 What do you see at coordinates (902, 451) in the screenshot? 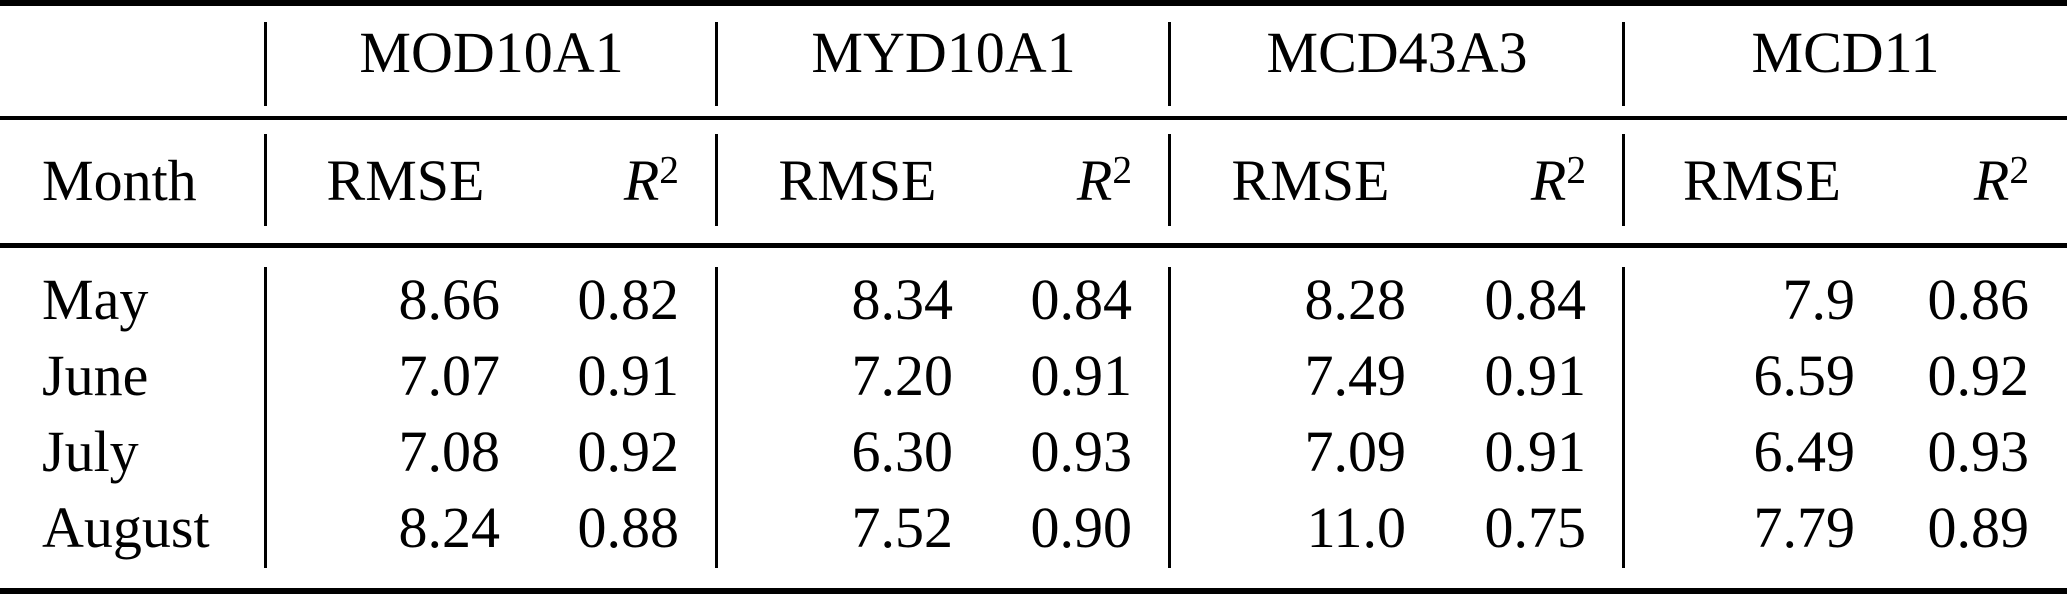
I see `rmse-value: 6.30` at bounding box center [902, 451].